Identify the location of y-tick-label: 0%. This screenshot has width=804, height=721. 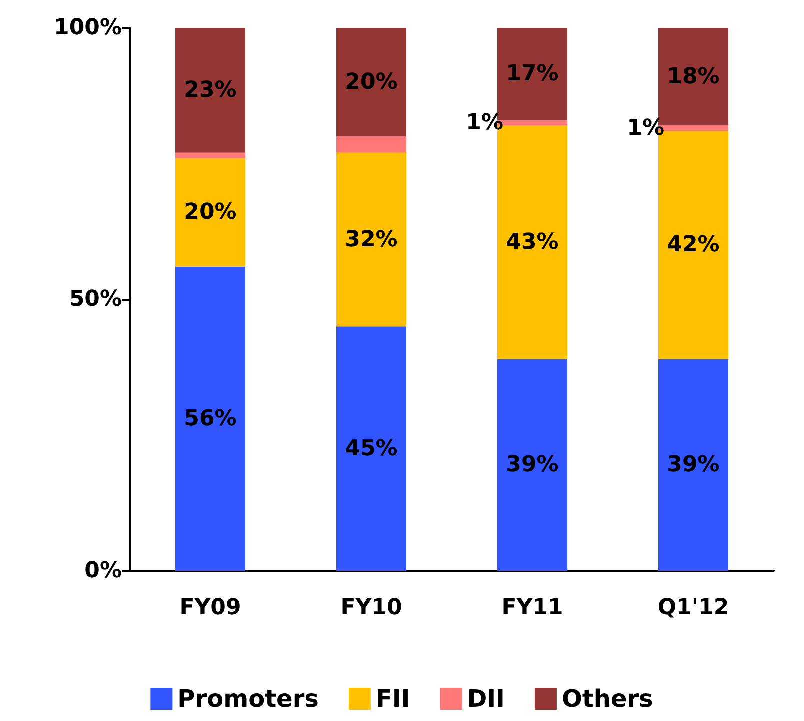
(103, 571).